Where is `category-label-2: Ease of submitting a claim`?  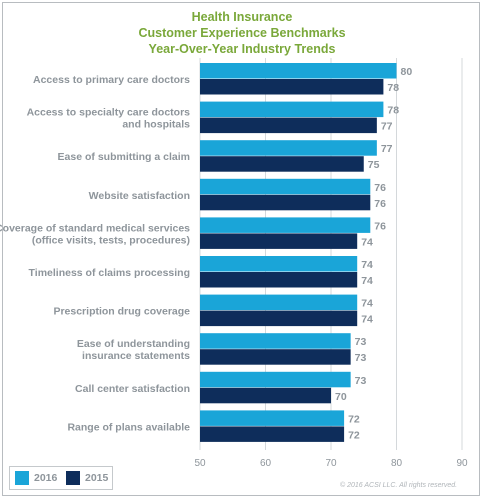
category-label-2: Ease of submitting a claim is located at coordinates (124, 157).